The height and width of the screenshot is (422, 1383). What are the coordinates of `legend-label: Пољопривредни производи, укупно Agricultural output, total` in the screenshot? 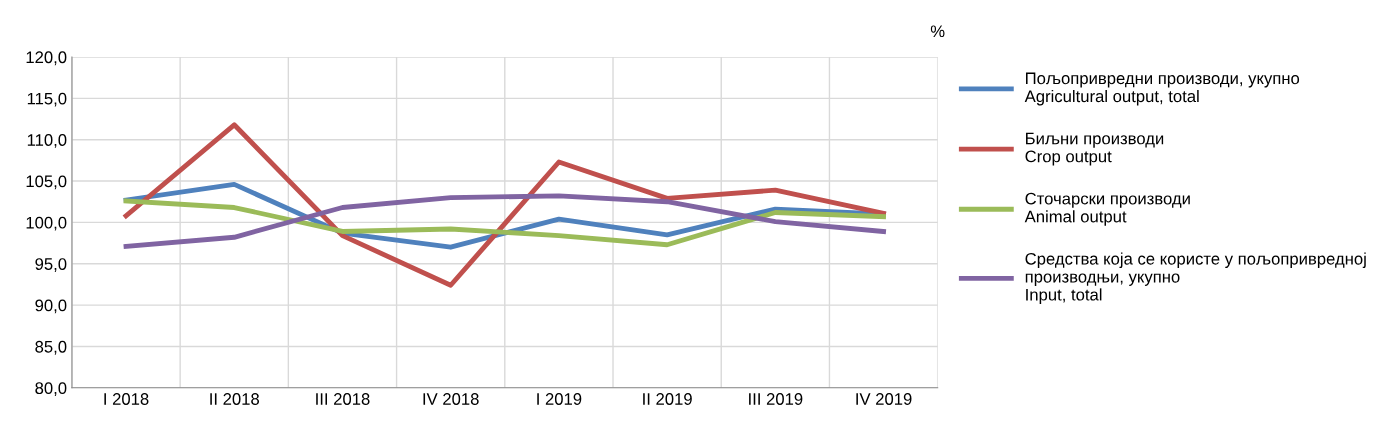 It's located at (1162, 89).